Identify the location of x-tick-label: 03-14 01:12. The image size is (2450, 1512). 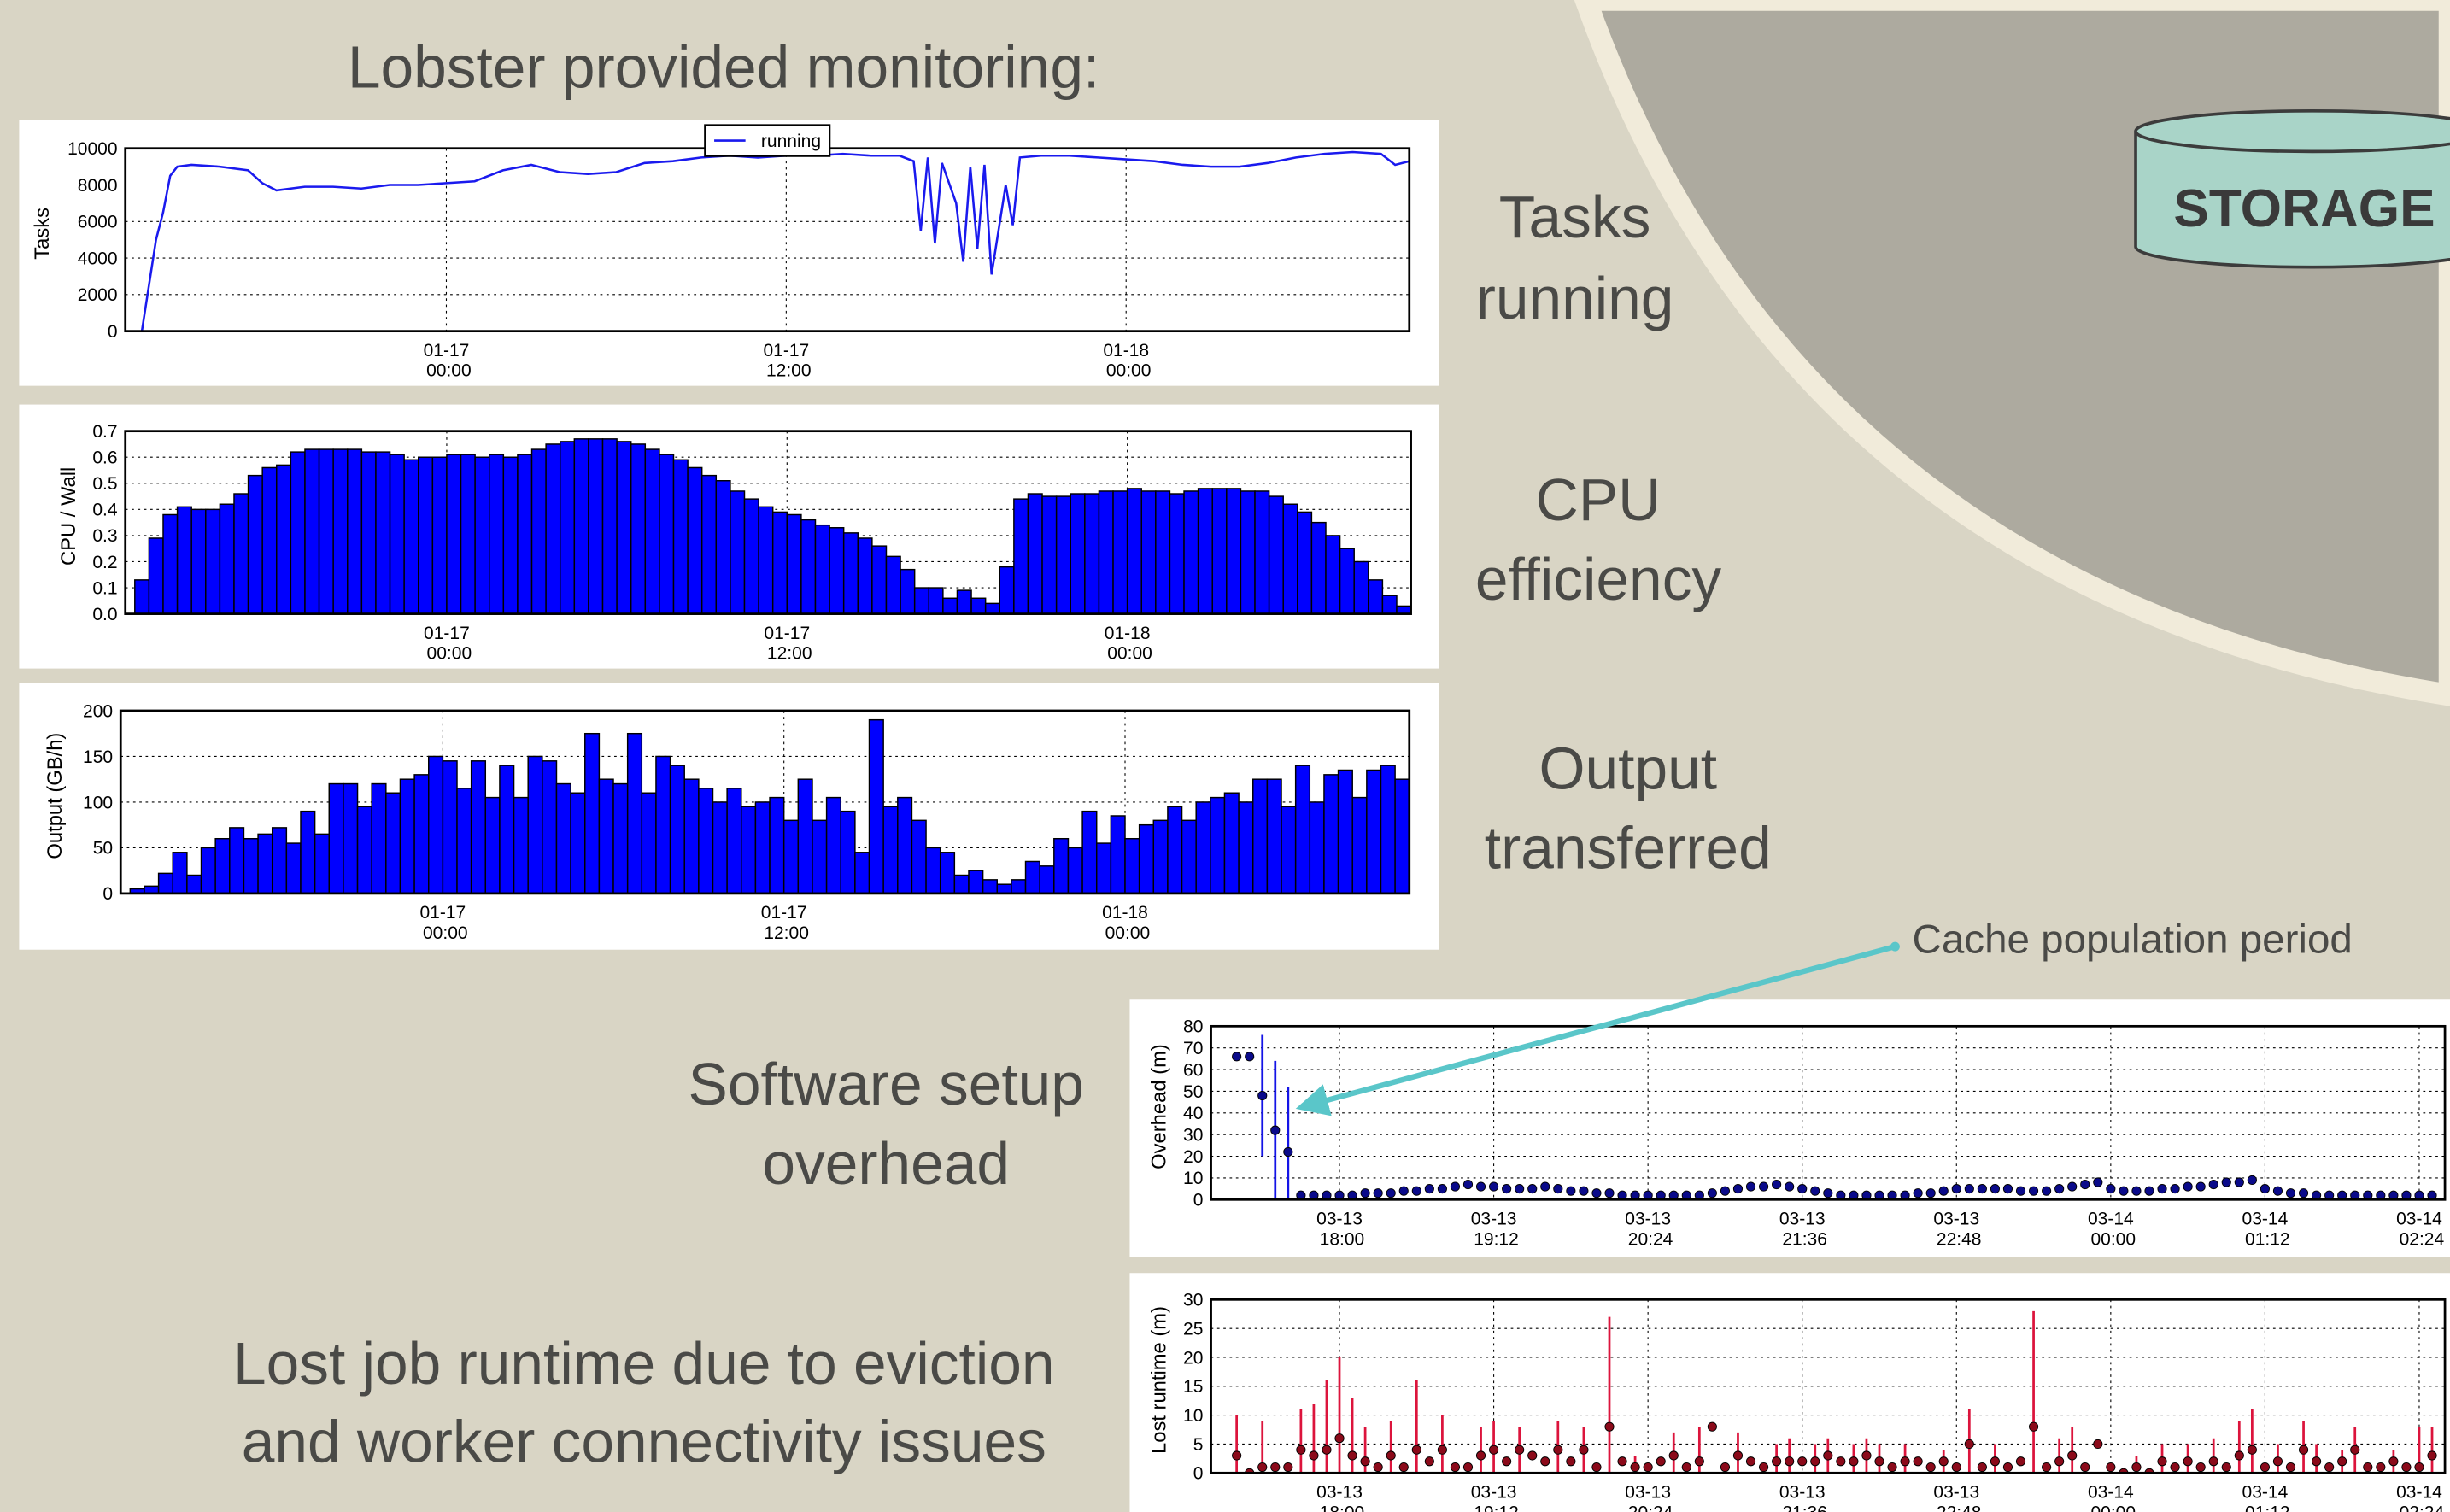
(2264, 1230).